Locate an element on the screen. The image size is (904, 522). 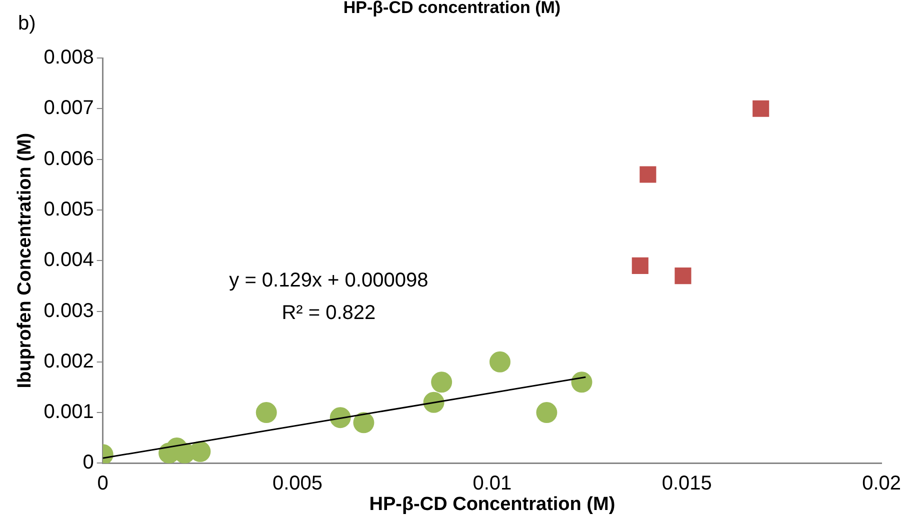
chart-title: HP-β-CD concentration (M) is located at coordinates (452, 8).